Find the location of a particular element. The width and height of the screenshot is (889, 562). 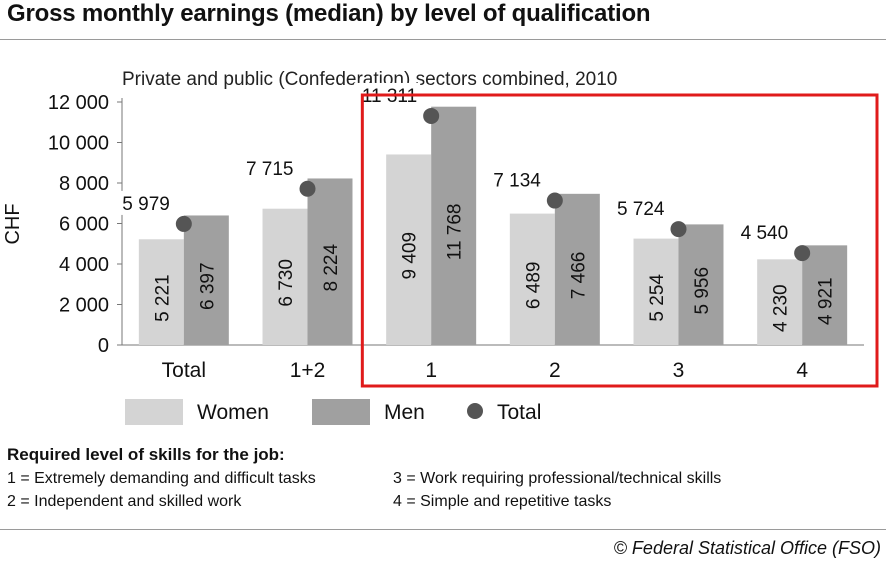

legend-swatch-men is located at coordinates (341, 412).